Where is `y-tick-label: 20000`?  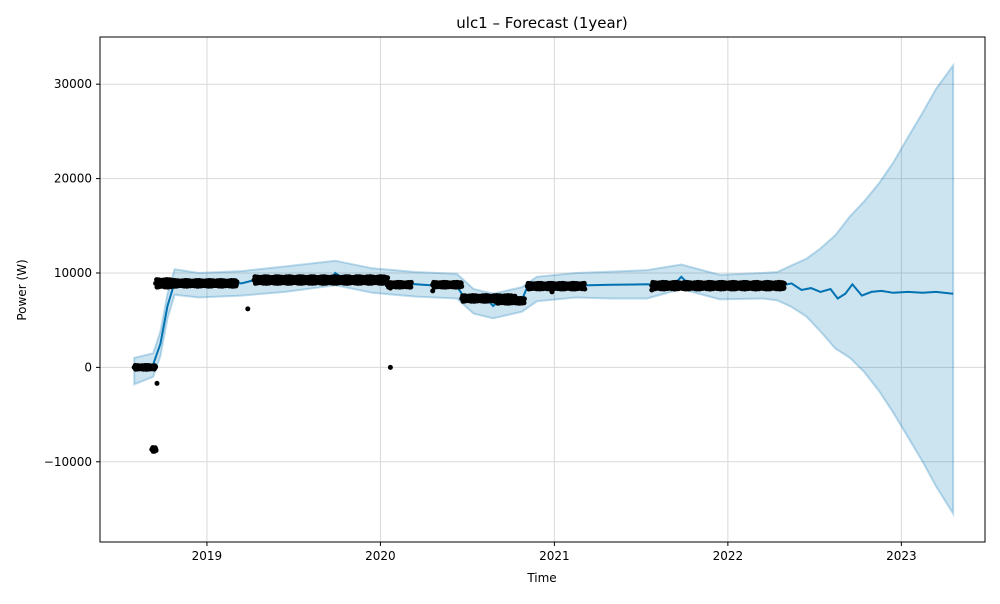 y-tick-label: 20000 is located at coordinates (73, 179).